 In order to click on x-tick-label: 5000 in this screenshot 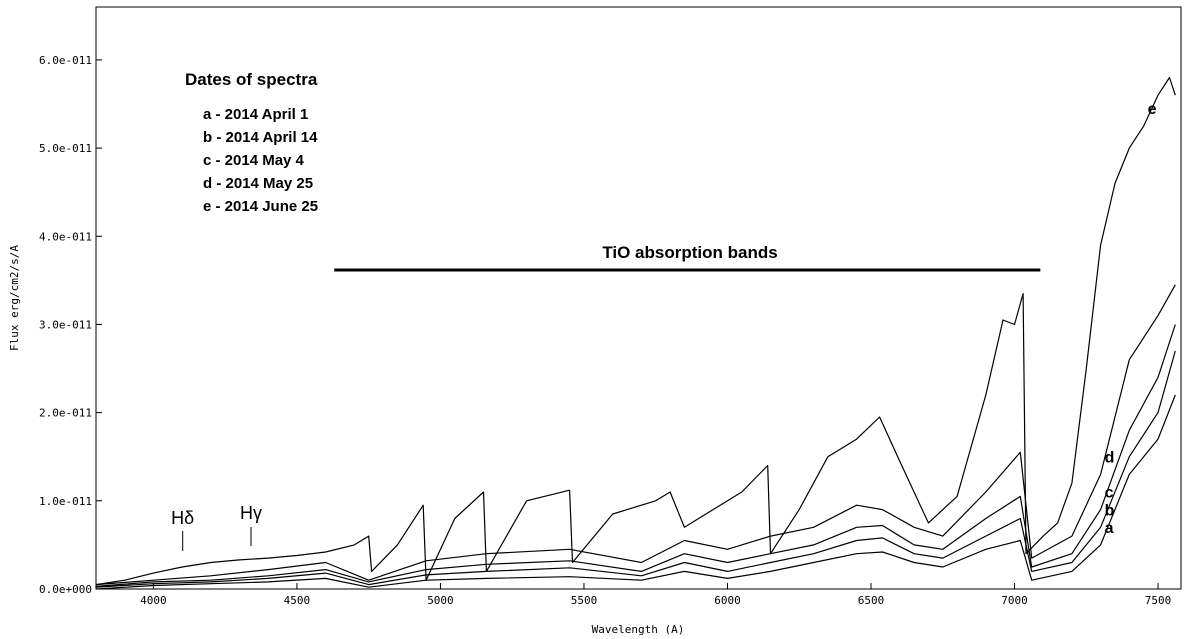, I will do `click(440, 600)`.